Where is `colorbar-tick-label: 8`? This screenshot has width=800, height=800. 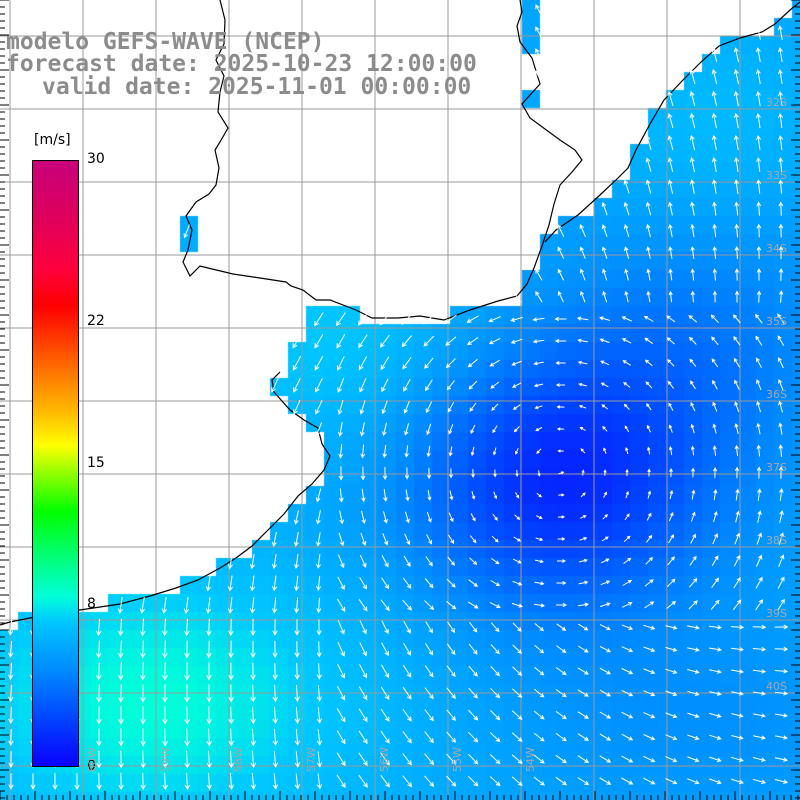 colorbar-tick-label: 8 is located at coordinates (91, 604).